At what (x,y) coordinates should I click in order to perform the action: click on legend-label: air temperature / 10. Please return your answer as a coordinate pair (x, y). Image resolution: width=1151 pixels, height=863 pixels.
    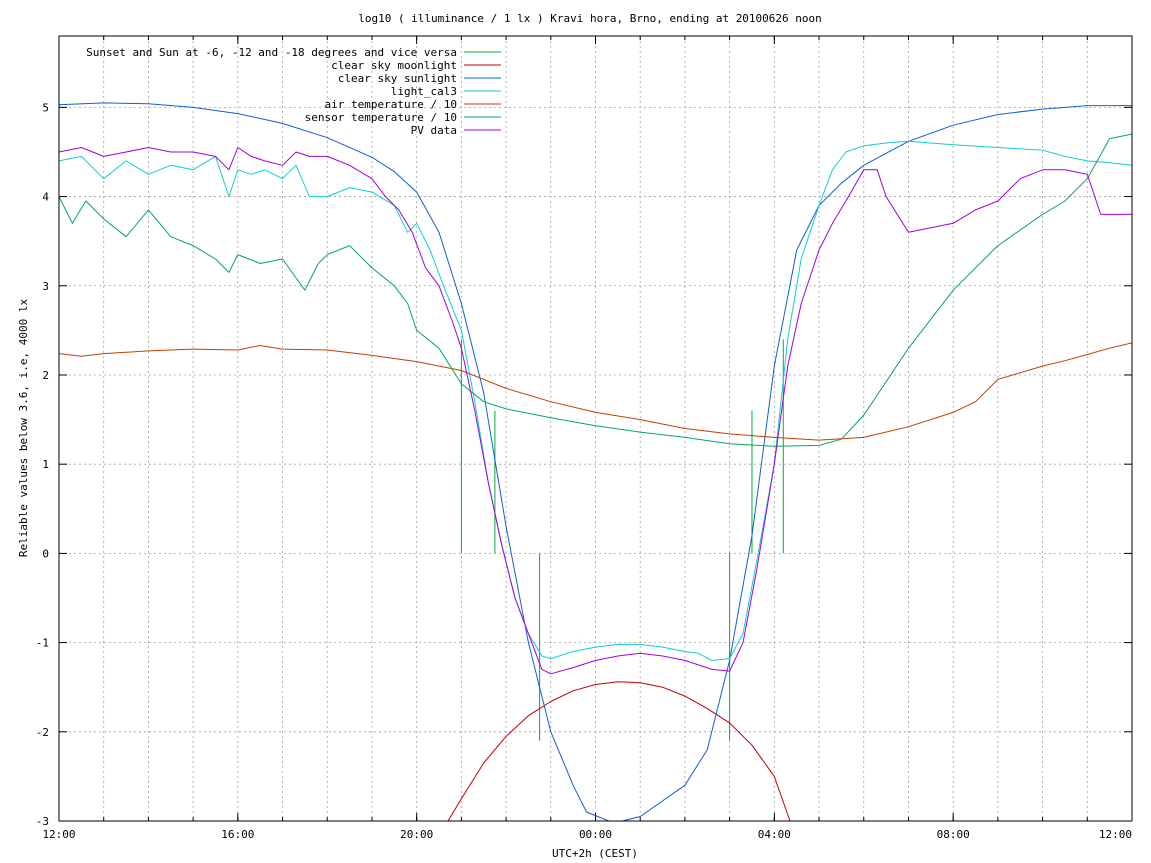
    Looking at the image, I should click on (391, 104).